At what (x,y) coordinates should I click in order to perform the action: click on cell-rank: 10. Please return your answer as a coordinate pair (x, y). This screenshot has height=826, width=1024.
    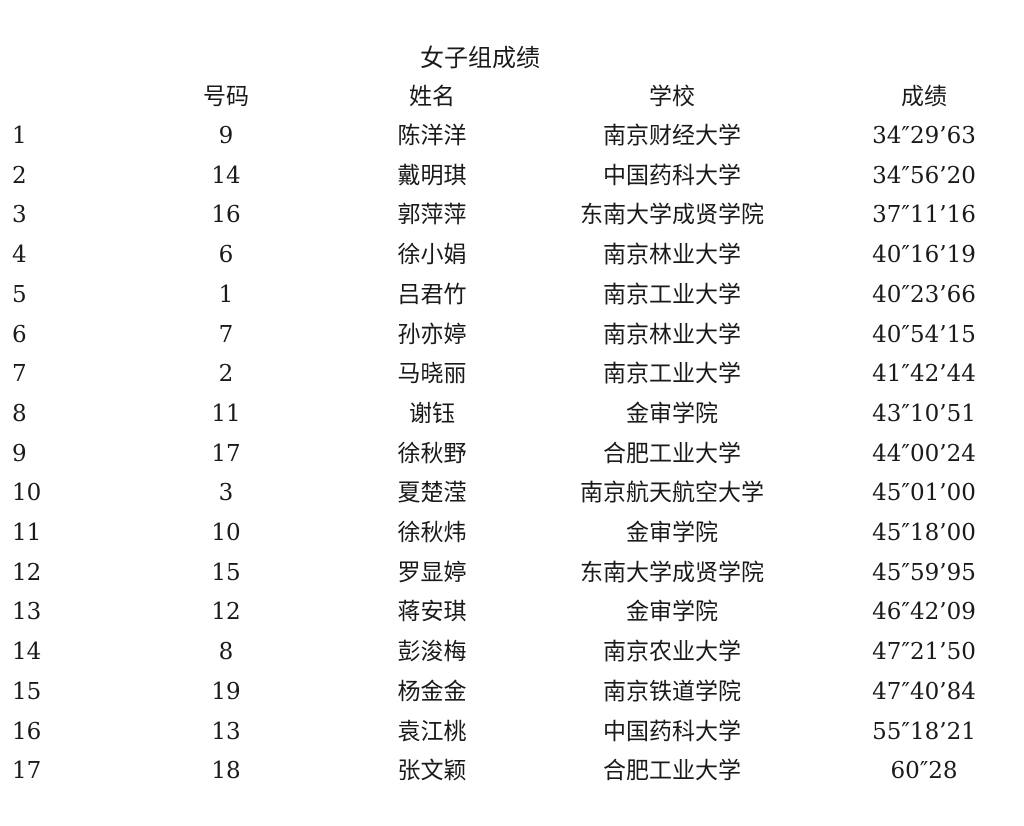
    Looking at the image, I should click on (27, 493).